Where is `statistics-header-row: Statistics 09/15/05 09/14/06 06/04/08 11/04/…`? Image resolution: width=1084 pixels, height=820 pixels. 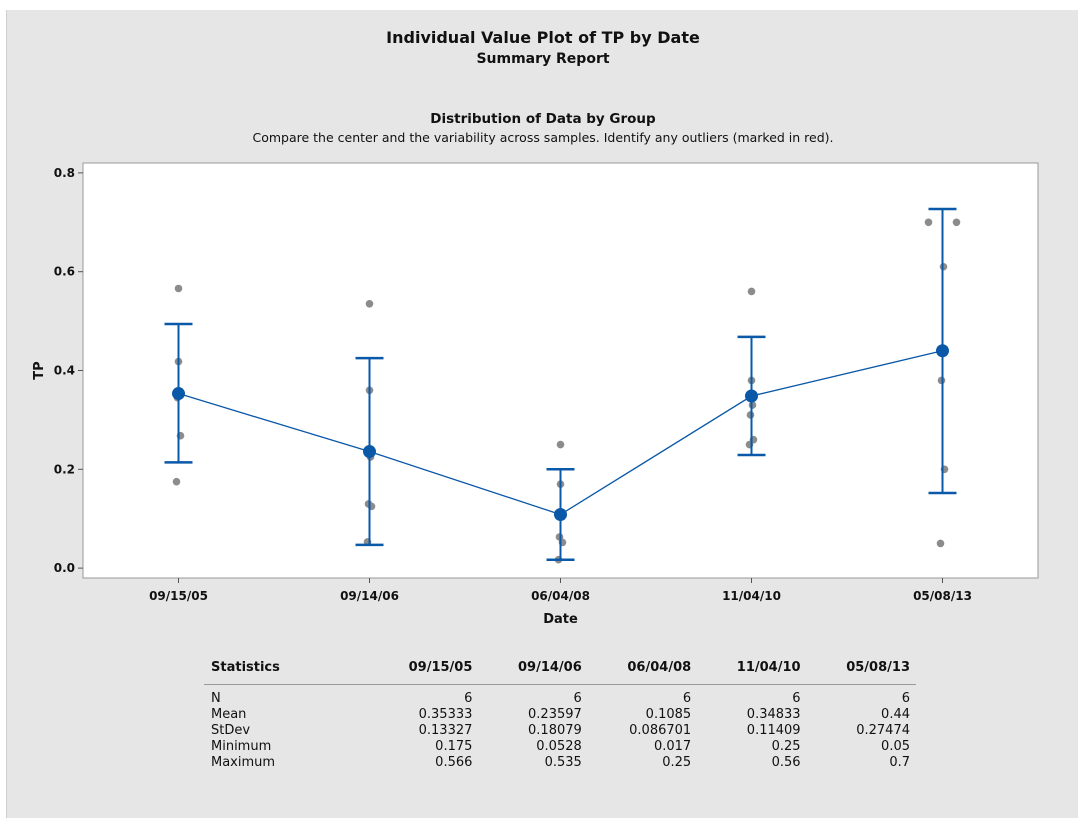
statistics-header-row: Statistics 09/15/05 09/14/06 06/04/08 11/04/… is located at coordinates (560, 671).